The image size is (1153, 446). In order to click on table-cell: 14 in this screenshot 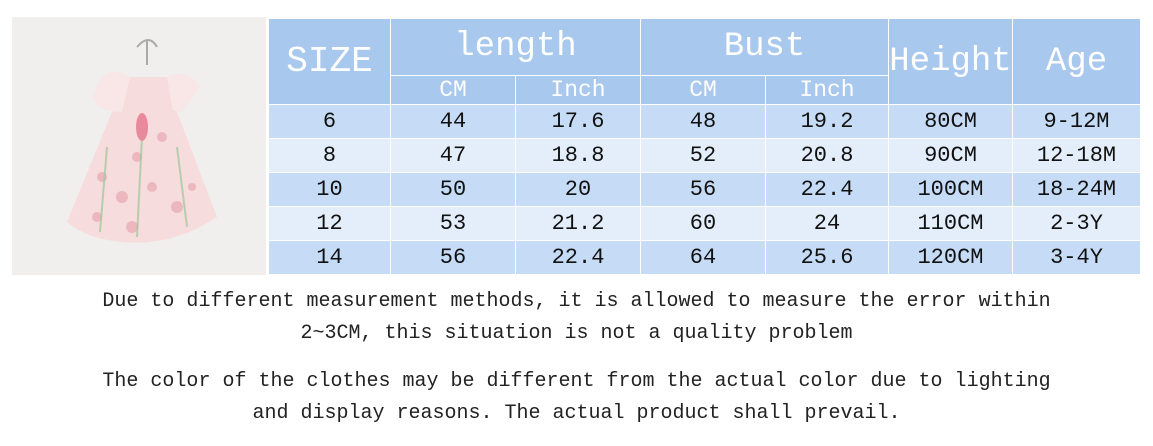, I will do `click(329, 257)`.